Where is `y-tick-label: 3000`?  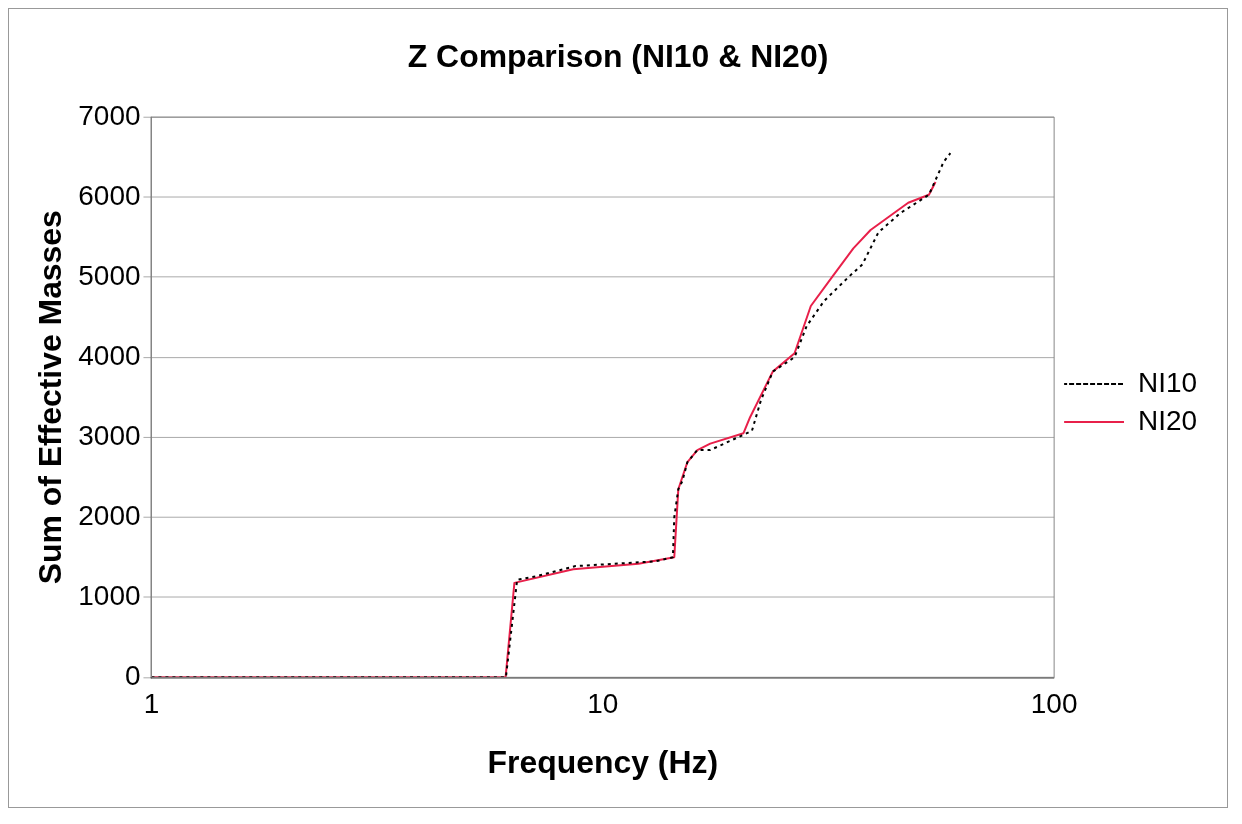 y-tick-label: 3000 is located at coordinates (109, 435).